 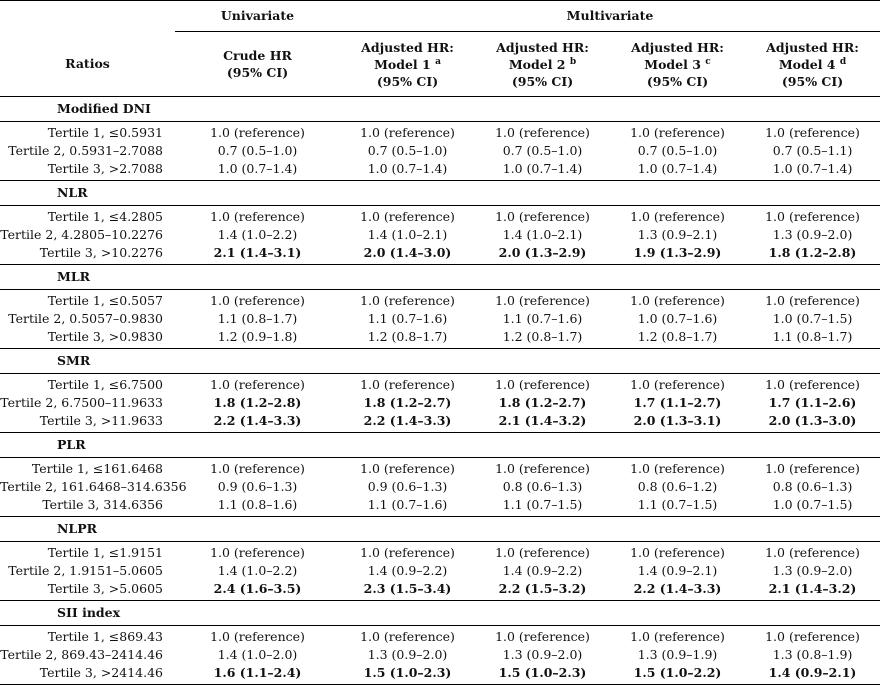 What do you see at coordinates (542, 64) in the screenshot?
I see `model2-header: Adjusted HR: Model 2 b (95% CI)` at bounding box center [542, 64].